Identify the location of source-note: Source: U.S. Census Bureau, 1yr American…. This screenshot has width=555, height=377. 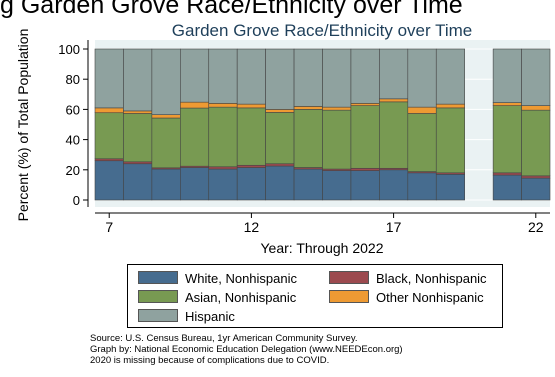
(224, 338).